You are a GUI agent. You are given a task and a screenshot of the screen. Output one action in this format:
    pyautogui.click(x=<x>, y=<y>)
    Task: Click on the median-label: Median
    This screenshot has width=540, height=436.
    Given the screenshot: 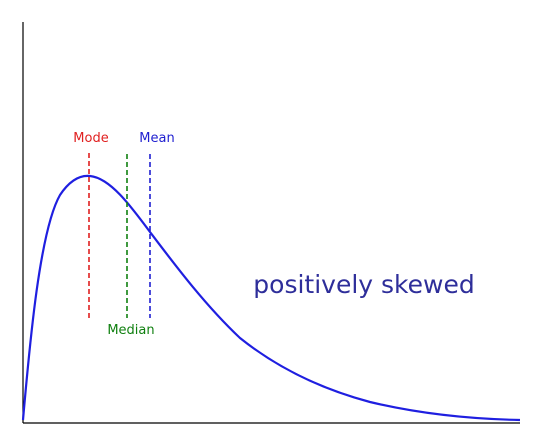 What is the action you would take?
    pyautogui.click(x=130, y=330)
    